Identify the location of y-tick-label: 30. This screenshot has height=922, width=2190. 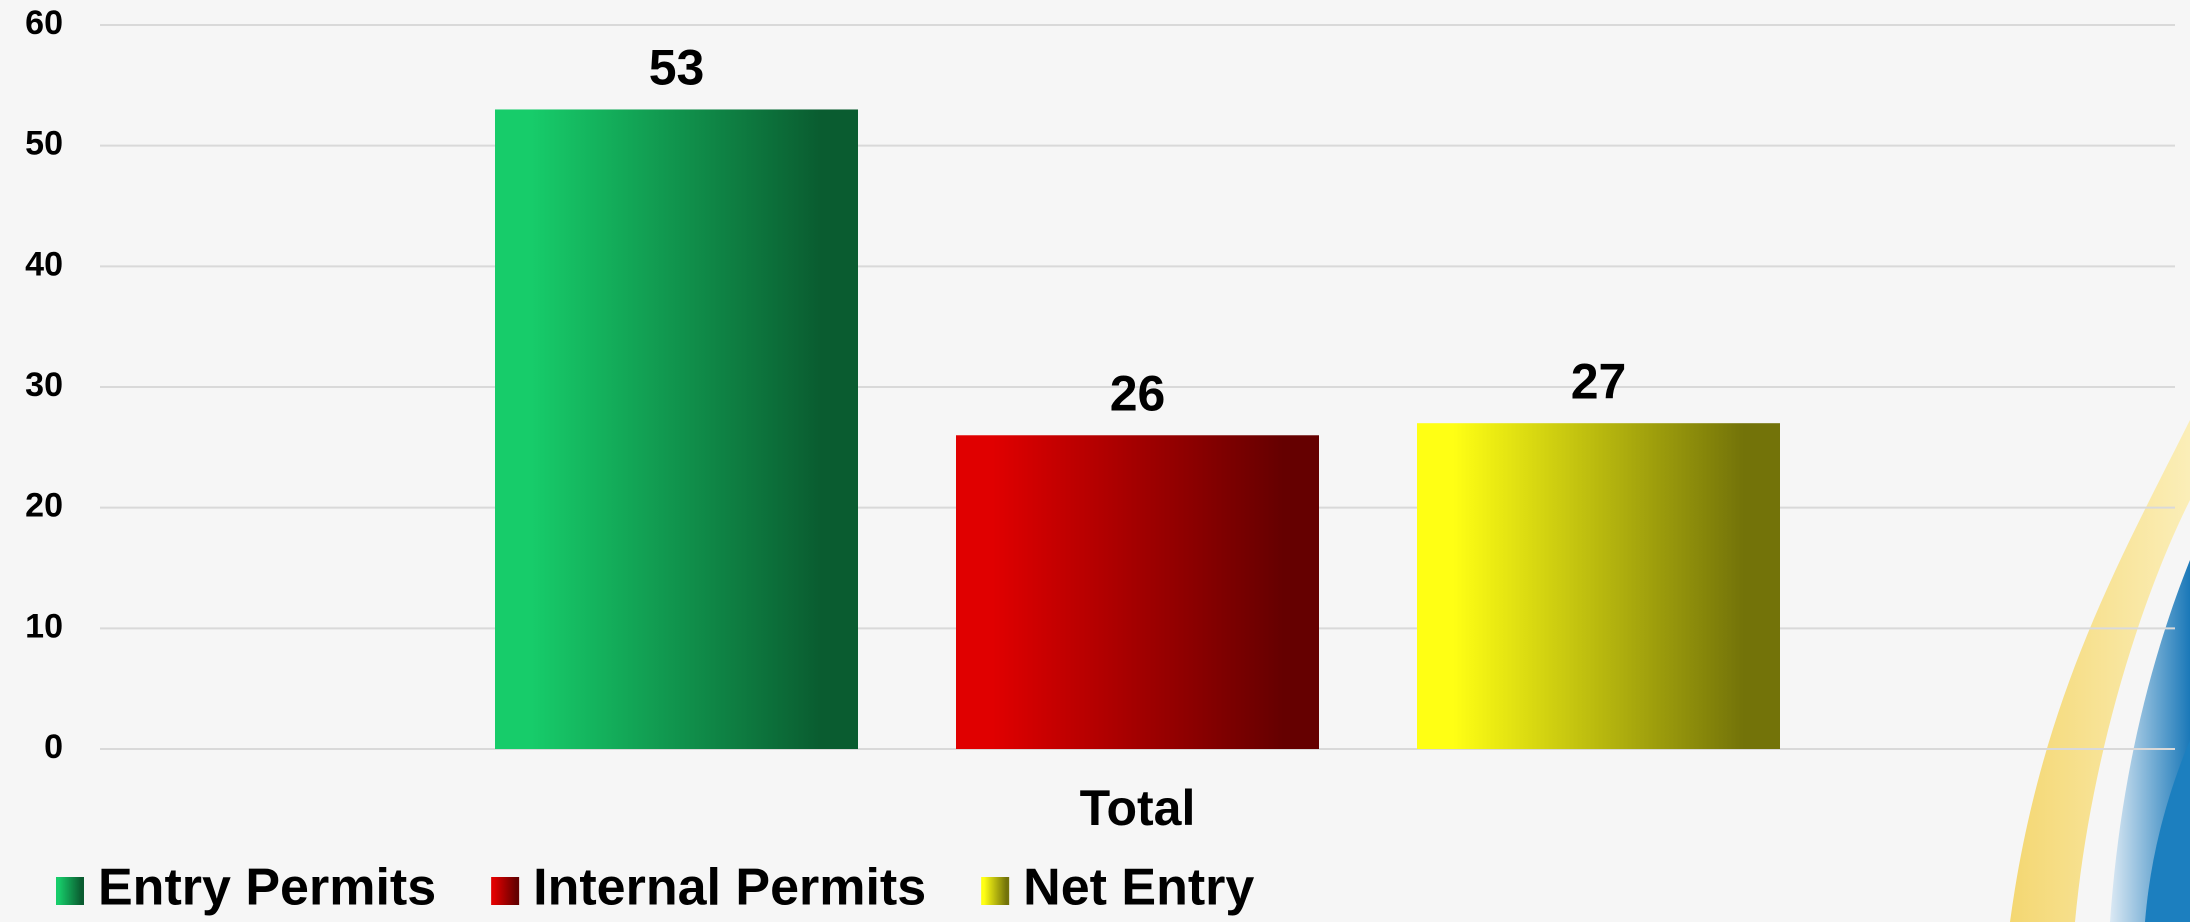
(44, 385).